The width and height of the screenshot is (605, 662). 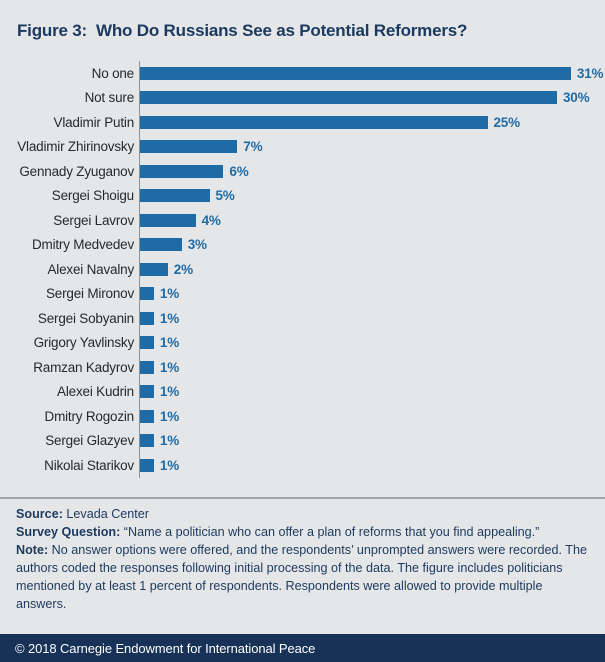 What do you see at coordinates (94, 122) in the screenshot?
I see `category-label: Vladimir Putin` at bounding box center [94, 122].